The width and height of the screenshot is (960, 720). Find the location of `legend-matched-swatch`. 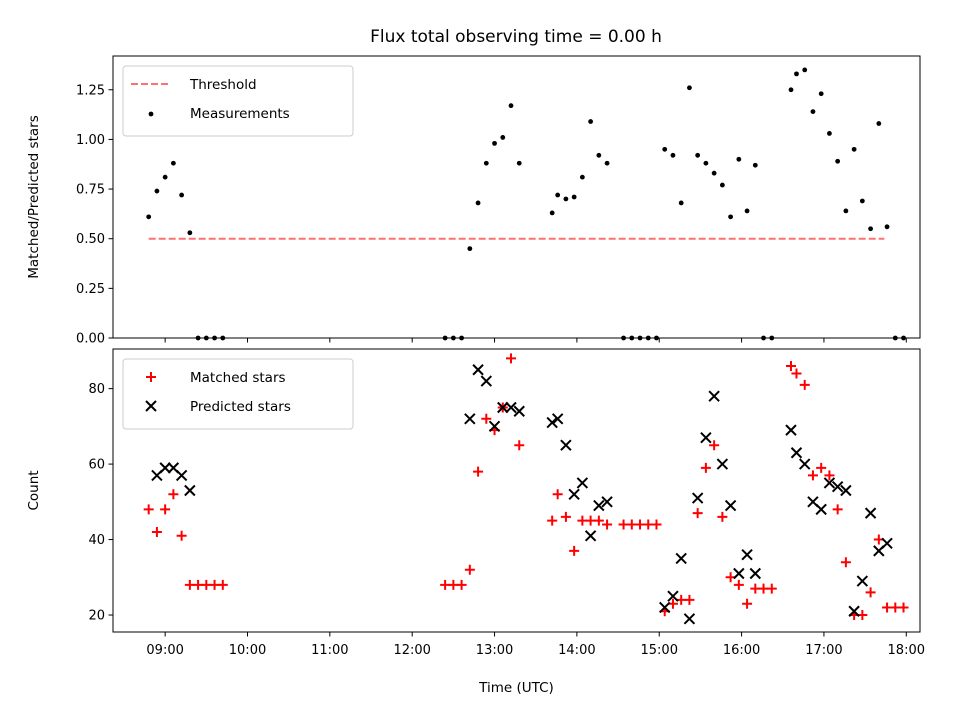

legend-matched-swatch is located at coordinates (151, 377).